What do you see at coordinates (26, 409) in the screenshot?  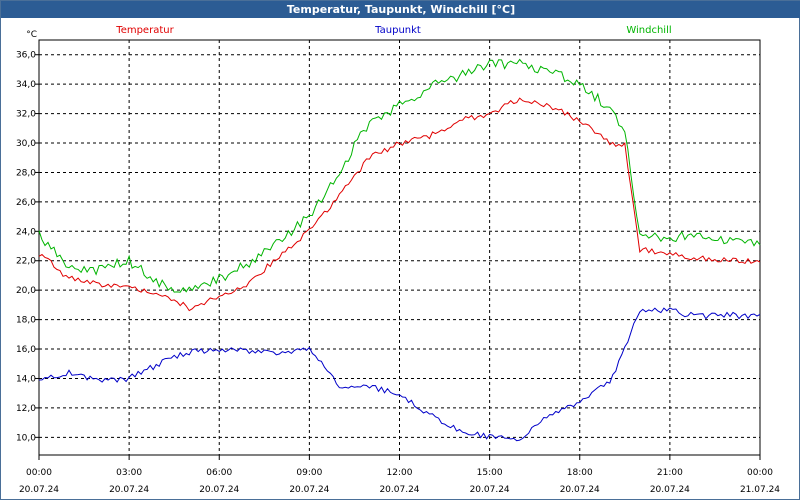 I see `y-tick-label: 12,0` at bounding box center [26, 409].